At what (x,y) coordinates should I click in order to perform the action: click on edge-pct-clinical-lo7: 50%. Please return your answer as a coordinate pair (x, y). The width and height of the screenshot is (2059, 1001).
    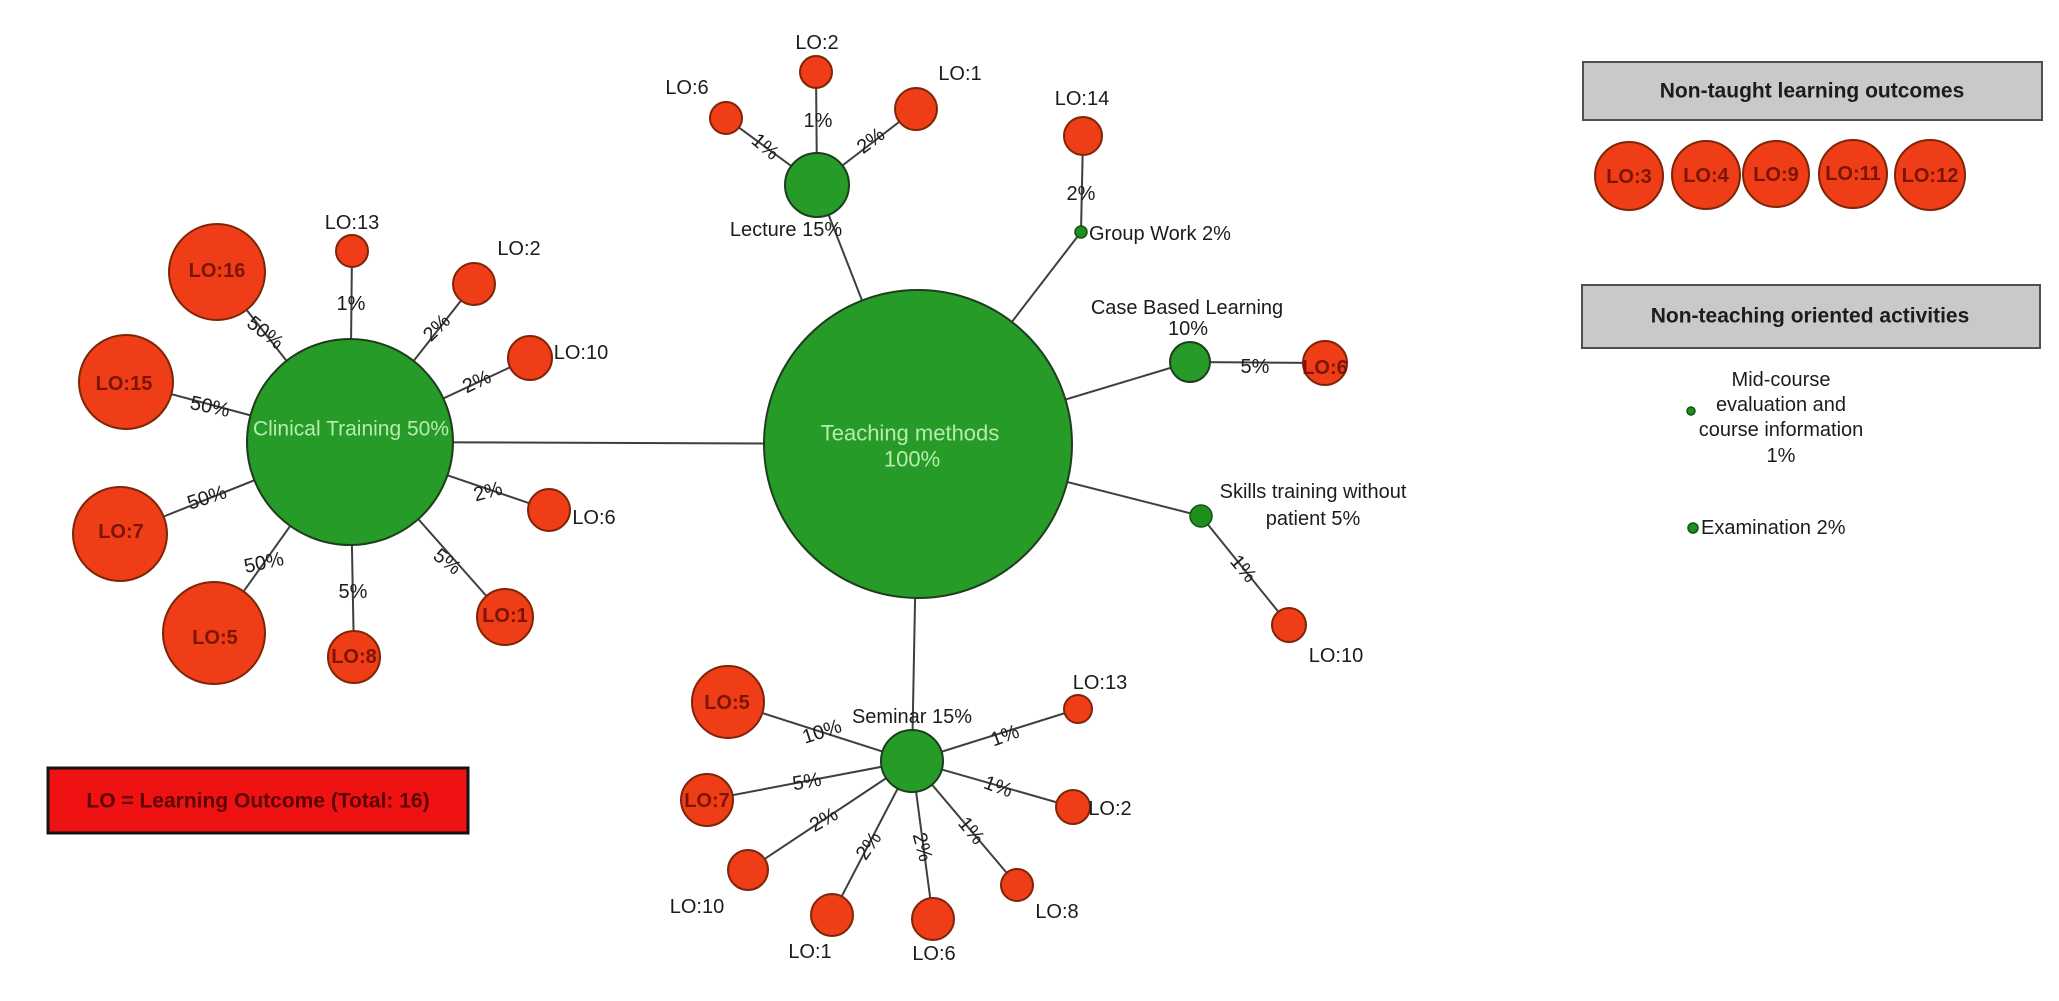
    Looking at the image, I should click on (207, 497).